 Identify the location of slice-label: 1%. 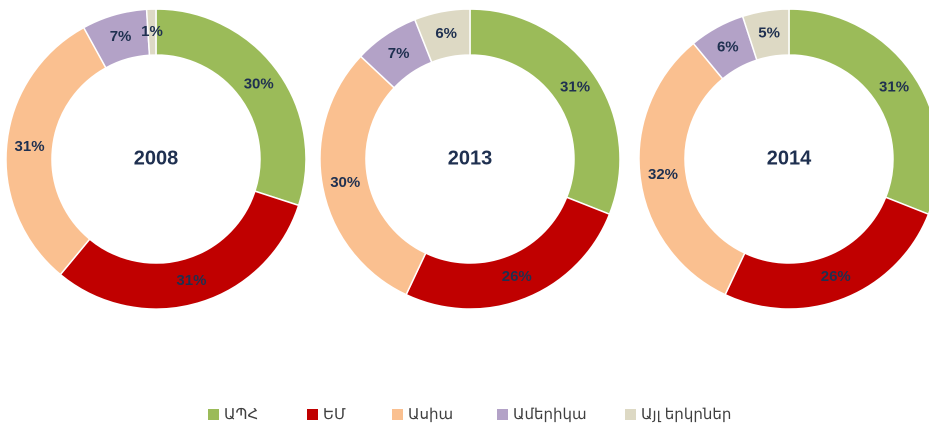
(152, 31).